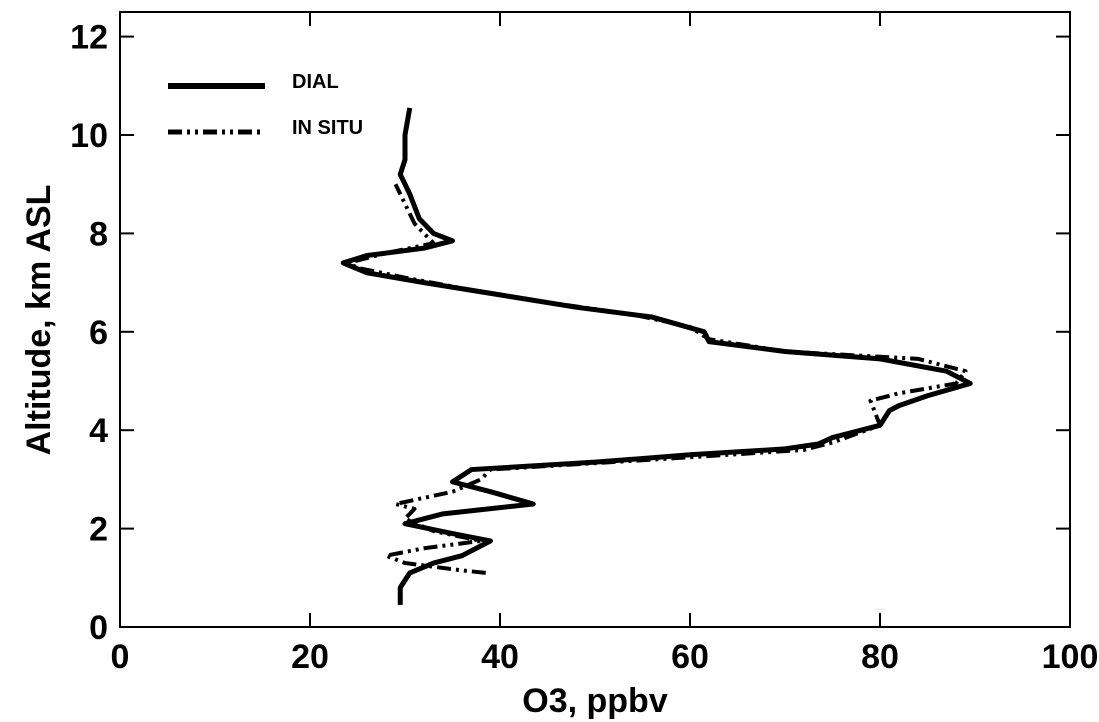 This screenshot has width=1099, height=722. I want to click on x-tick-label: 20, so click(310, 657).